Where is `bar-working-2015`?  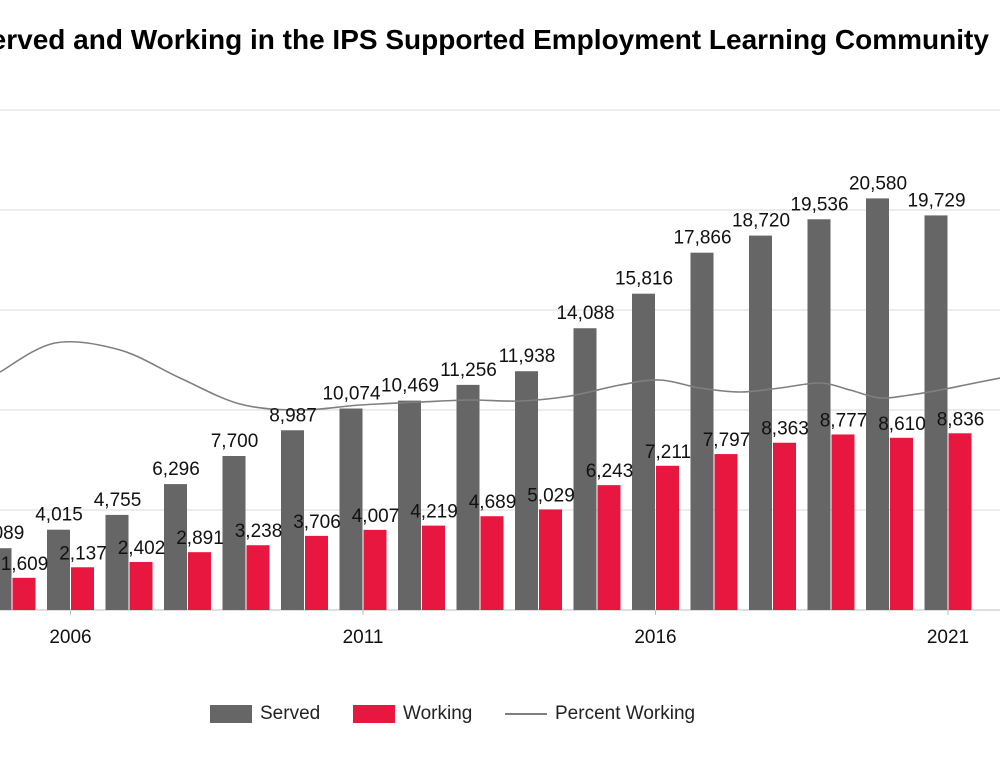 bar-working-2015 is located at coordinates (609, 547).